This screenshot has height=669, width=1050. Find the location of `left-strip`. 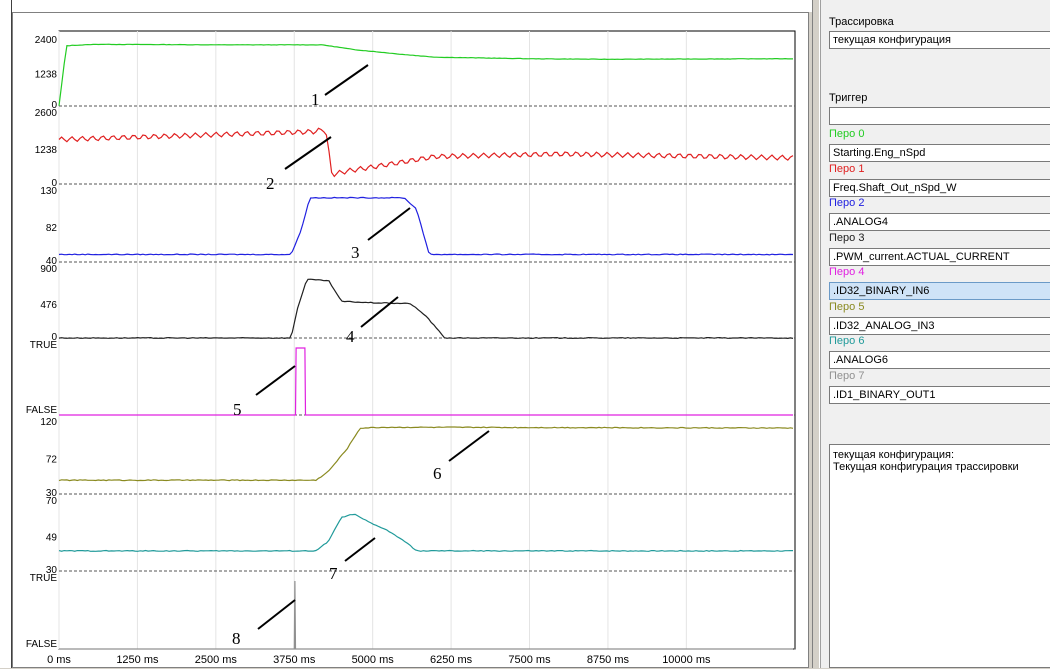

left-strip is located at coordinates (6, 334).